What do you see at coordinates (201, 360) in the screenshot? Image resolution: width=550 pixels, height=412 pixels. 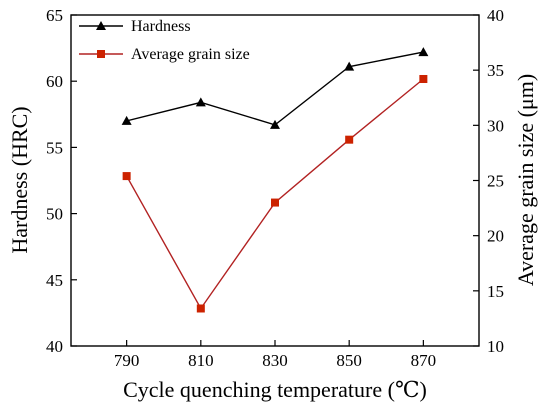 I see `x-tick-label-810: 810` at bounding box center [201, 360].